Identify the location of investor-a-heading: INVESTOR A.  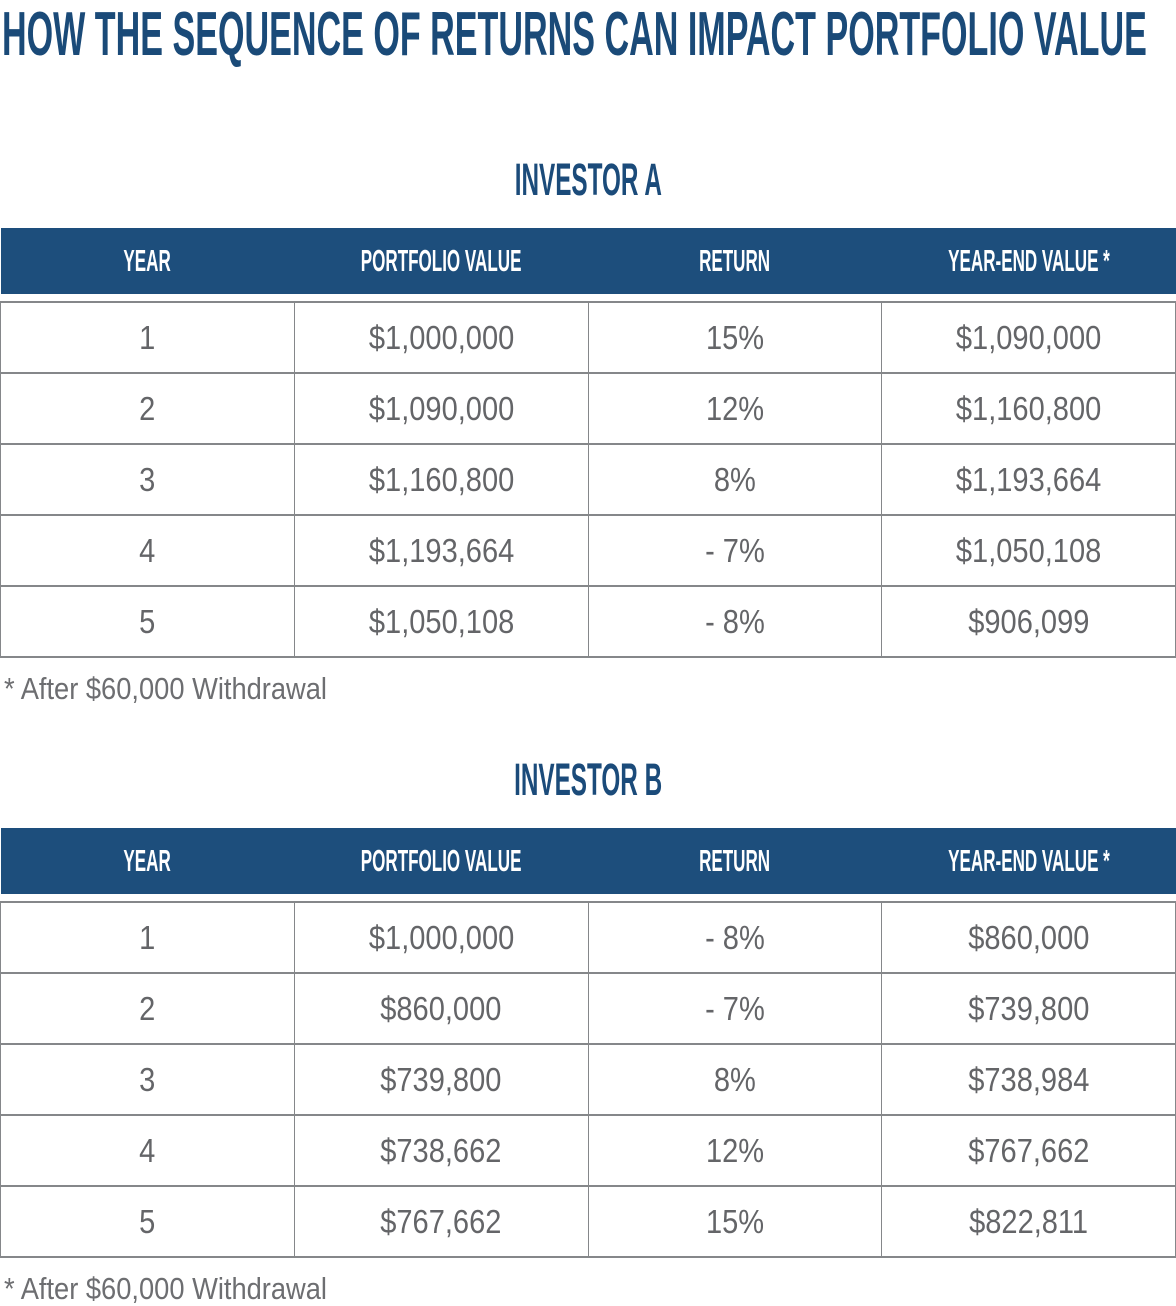
(588, 179).